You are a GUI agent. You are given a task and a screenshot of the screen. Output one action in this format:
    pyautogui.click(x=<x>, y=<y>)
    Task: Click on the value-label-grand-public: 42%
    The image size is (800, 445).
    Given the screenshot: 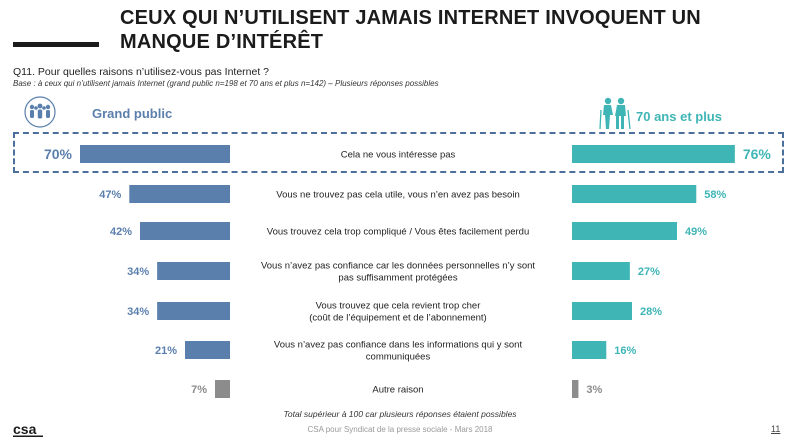 What is the action you would take?
    pyautogui.click(x=121, y=232)
    